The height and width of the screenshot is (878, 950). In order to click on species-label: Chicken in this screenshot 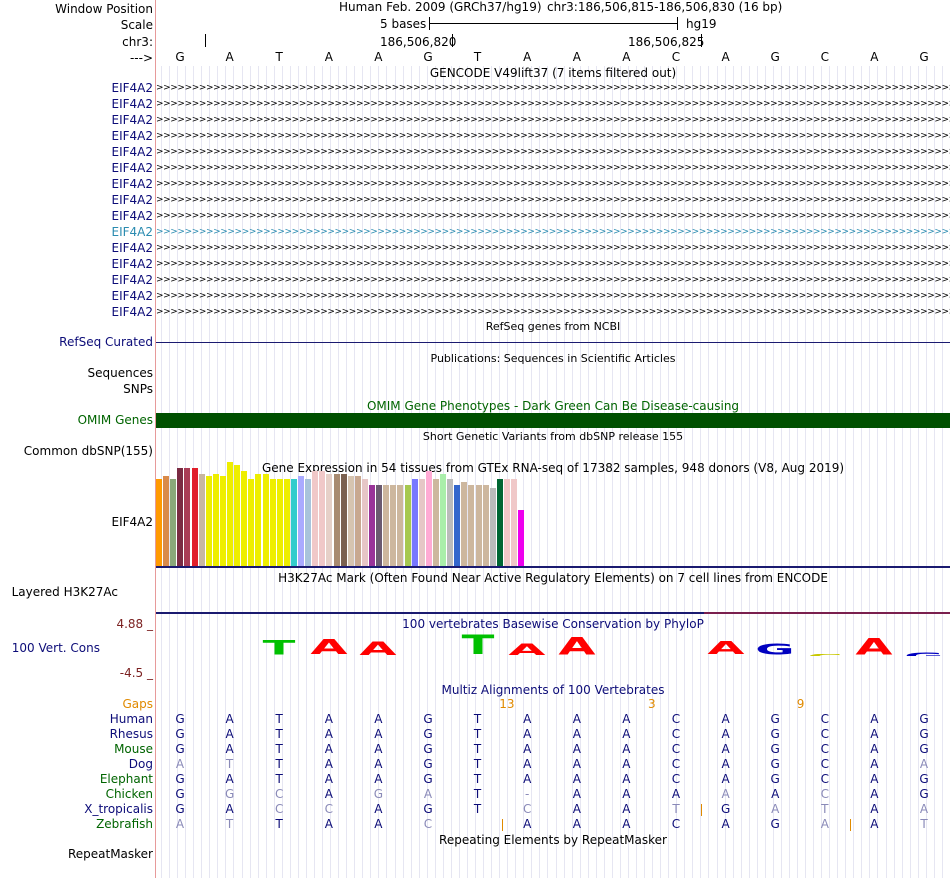, I will do `click(129, 794)`.